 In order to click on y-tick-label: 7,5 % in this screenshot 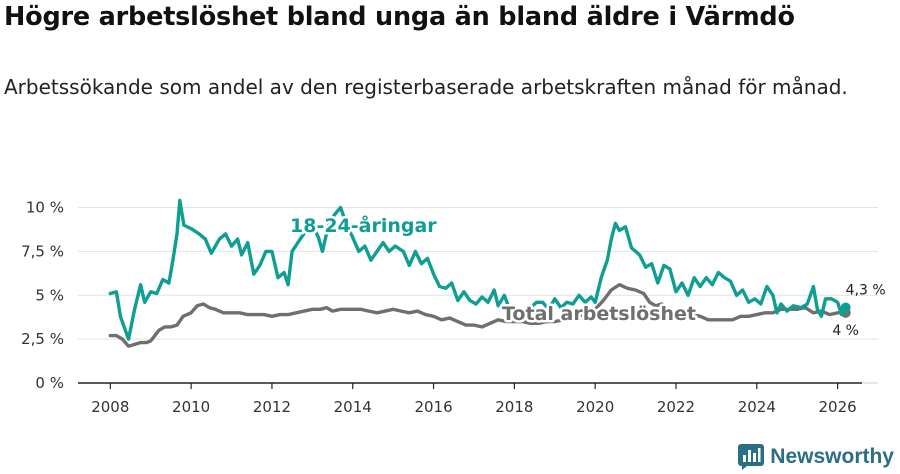, I will do `click(42, 251)`.